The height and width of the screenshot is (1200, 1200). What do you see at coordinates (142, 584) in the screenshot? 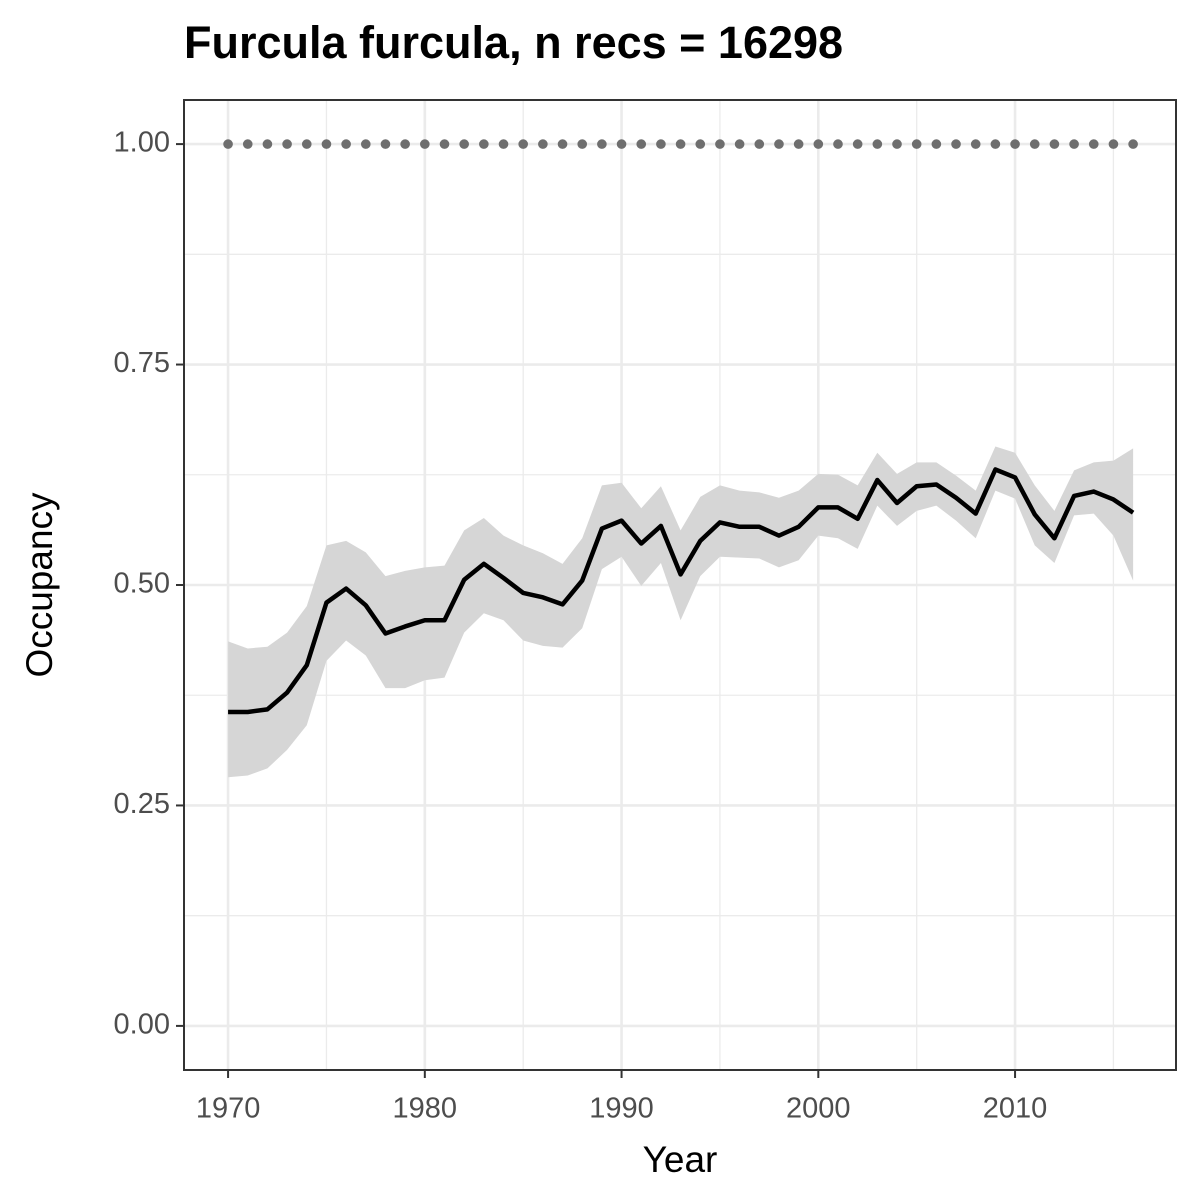
I see `y-tick-label: 0.50` at bounding box center [142, 584].